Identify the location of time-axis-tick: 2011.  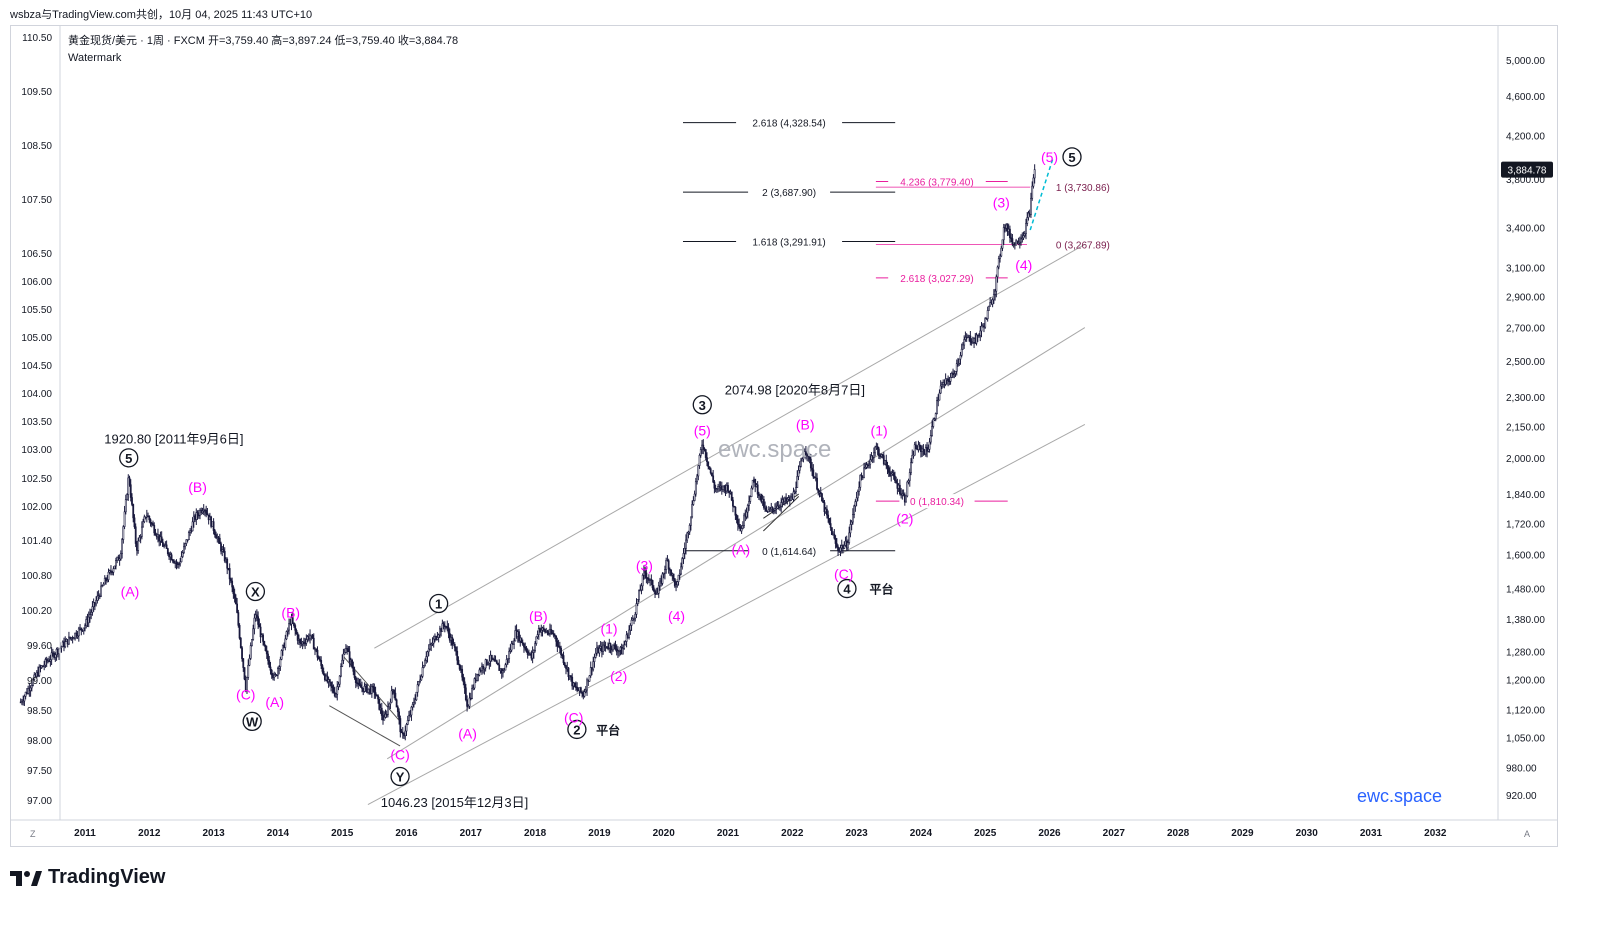
(85, 833).